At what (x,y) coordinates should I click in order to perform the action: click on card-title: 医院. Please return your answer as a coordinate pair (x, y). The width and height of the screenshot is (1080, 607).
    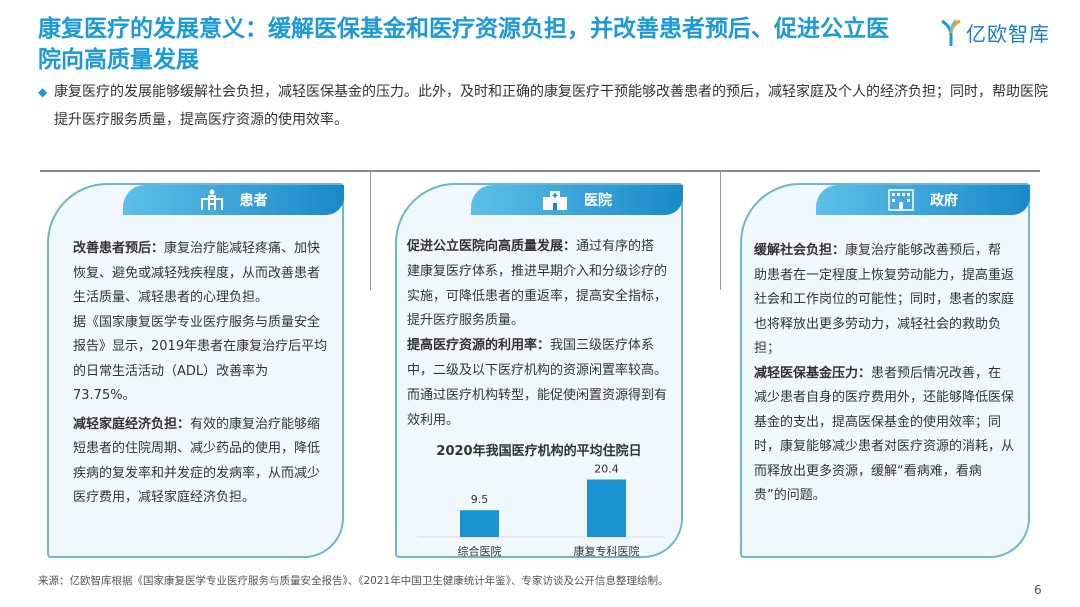
    Looking at the image, I should click on (598, 201).